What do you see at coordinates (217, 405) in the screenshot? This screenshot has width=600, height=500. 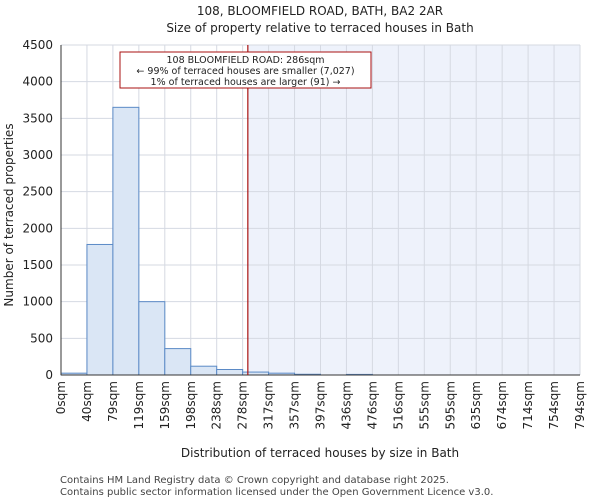 I see `x-tick-label: 238sqm` at bounding box center [217, 405].